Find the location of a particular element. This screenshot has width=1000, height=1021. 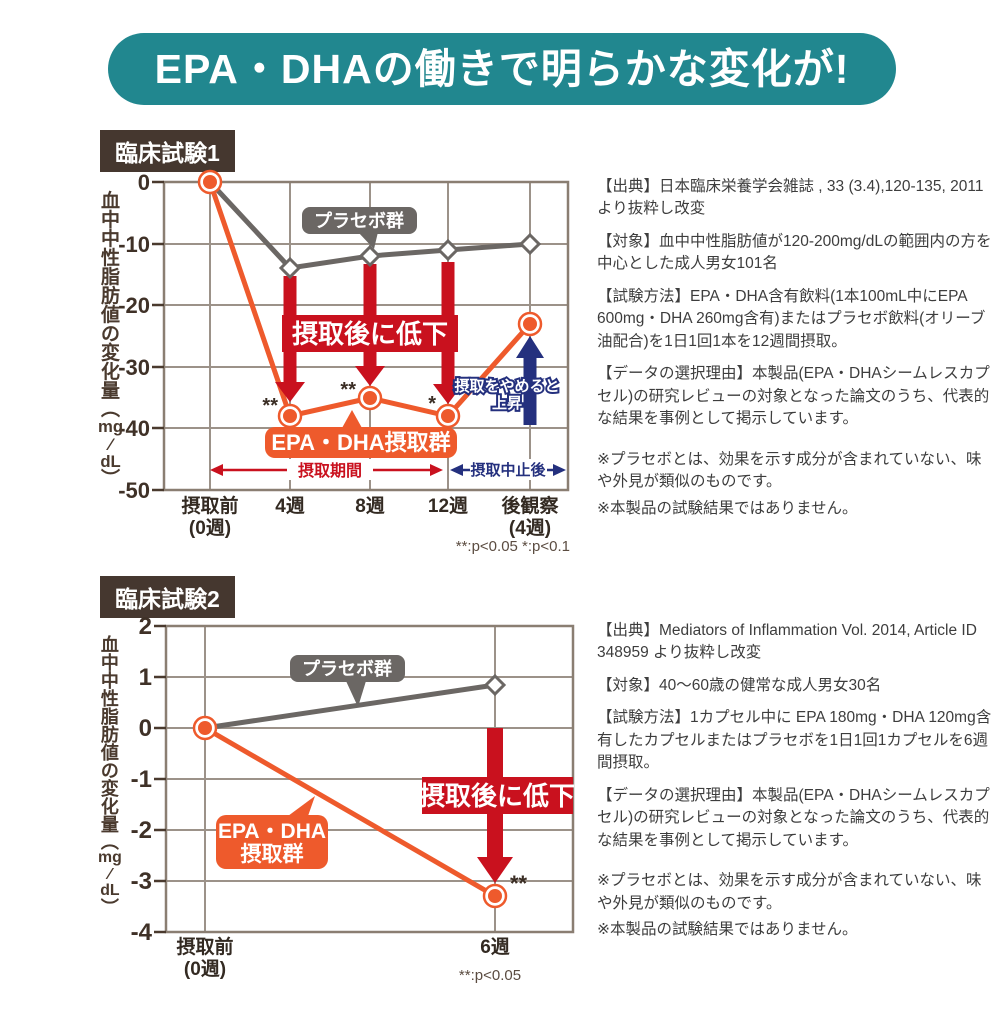

y-tick-label: 1 is located at coordinates (145, 677).